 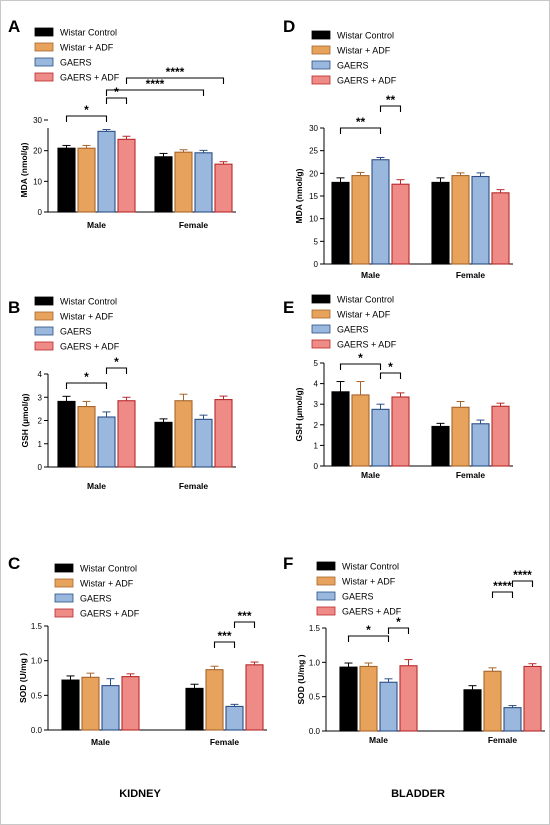 I want to click on panel-letter: B, so click(x=14, y=307).